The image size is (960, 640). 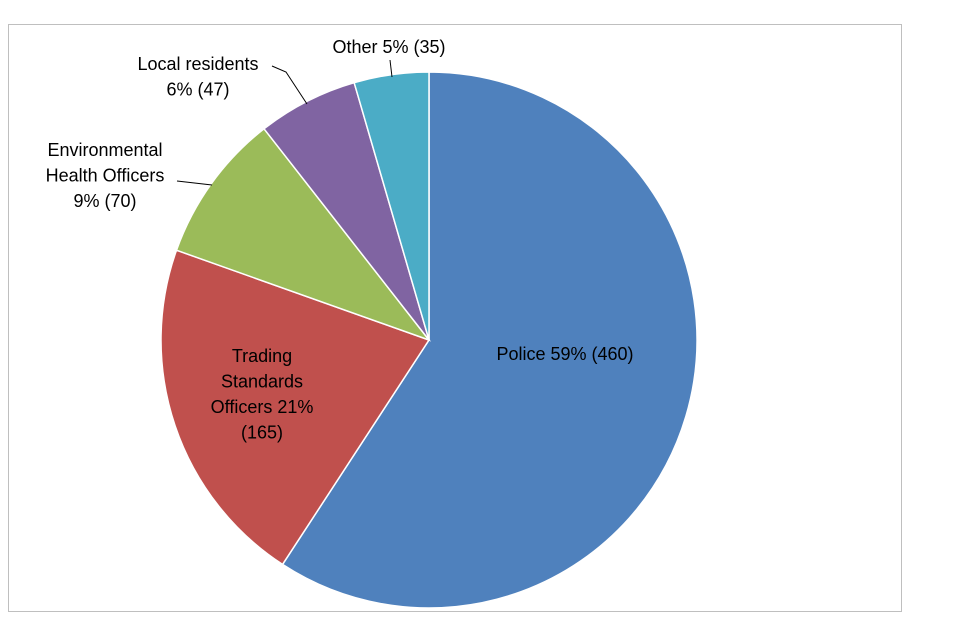 I want to click on pie-slice-trading-standards-officers, so click(x=295, y=407).